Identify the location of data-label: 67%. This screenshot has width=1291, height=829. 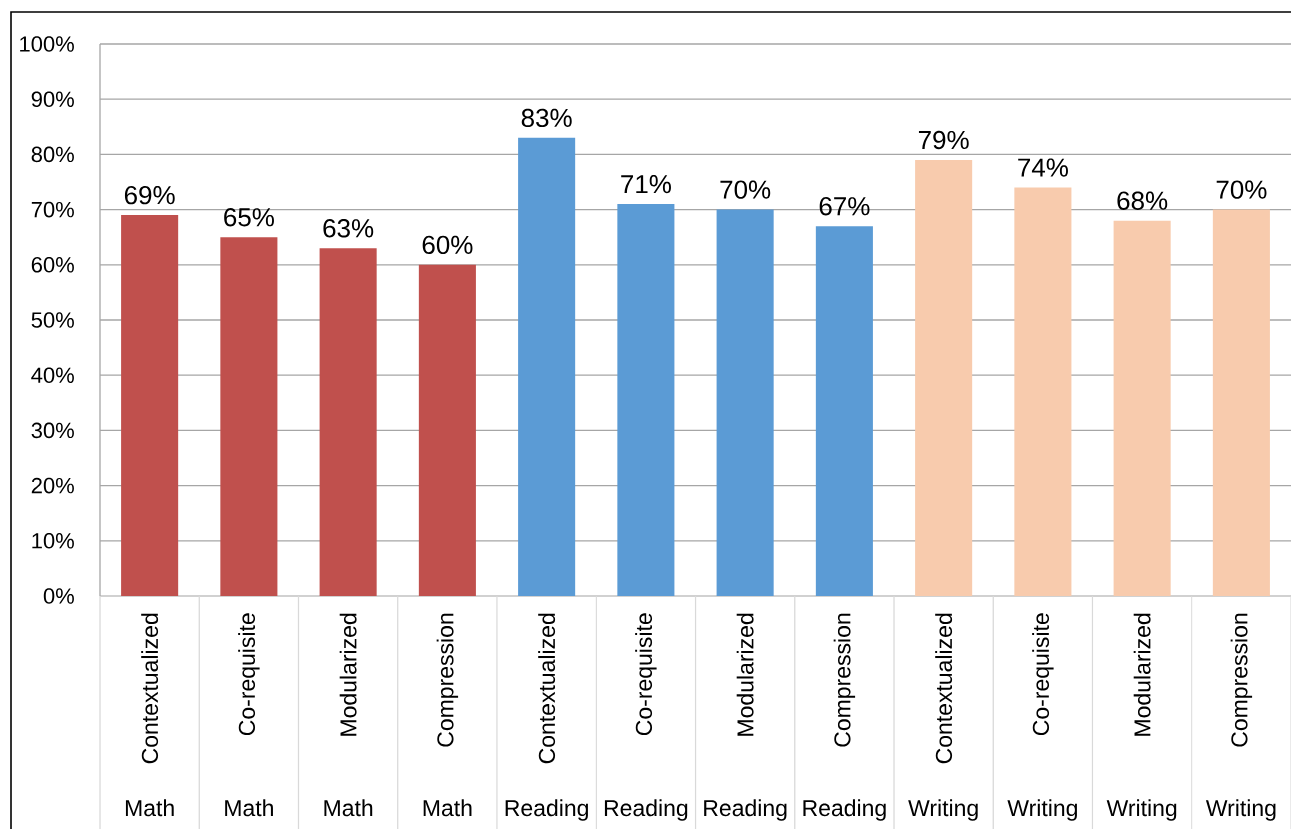
(844, 206).